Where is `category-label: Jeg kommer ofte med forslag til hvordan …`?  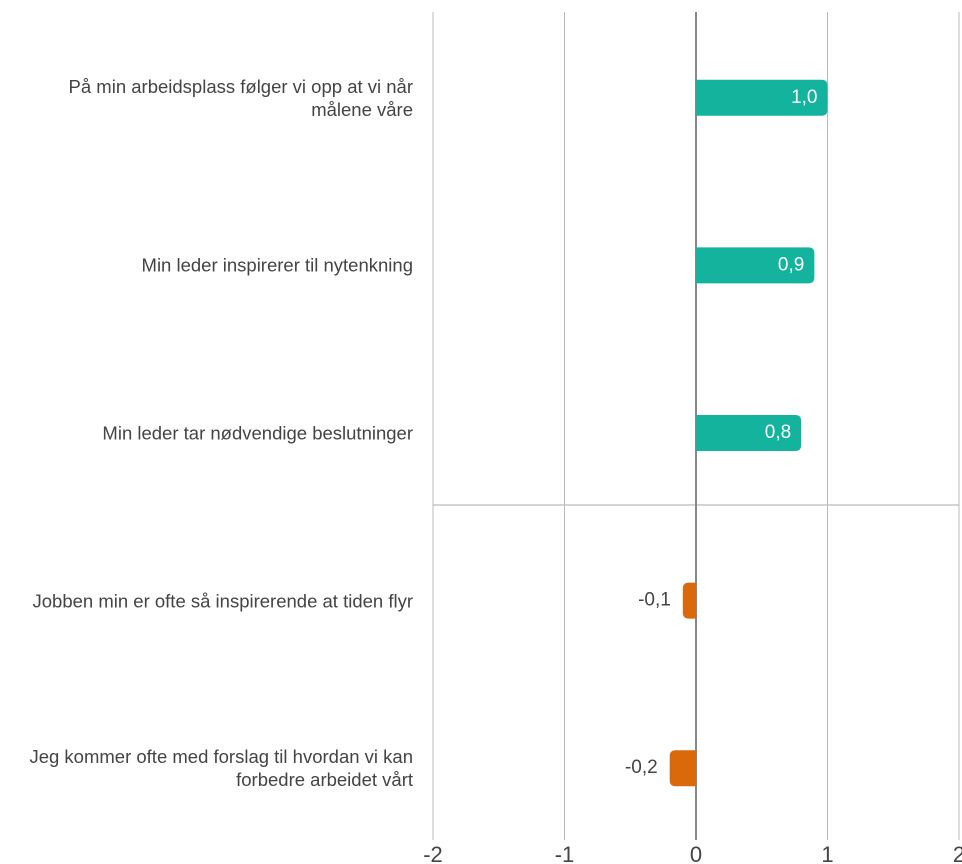 category-label: Jeg kommer ofte med forslag til hvordan … is located at coordinates (221, 768).